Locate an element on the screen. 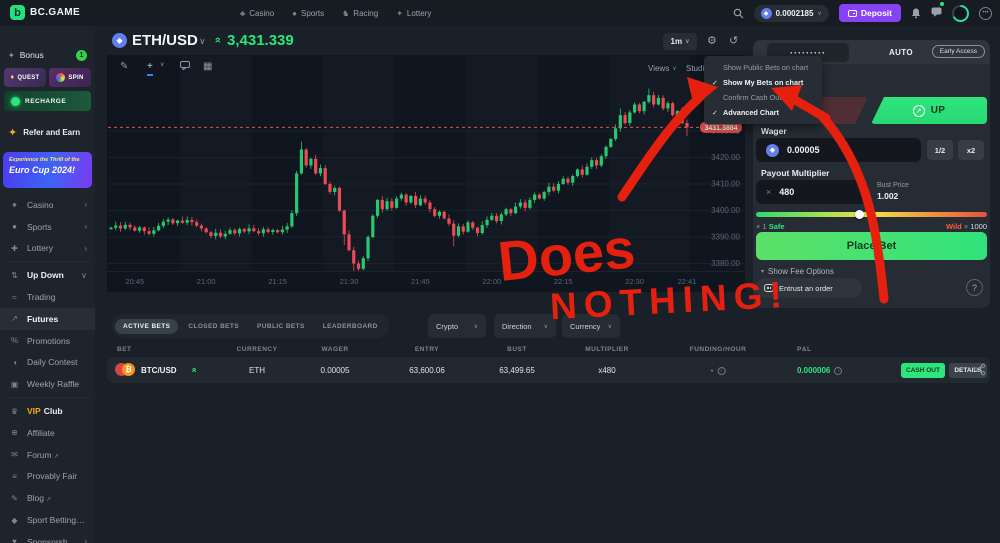  payout-multiplier-label: Payout Multiplier is located at coordinates (795, 173).